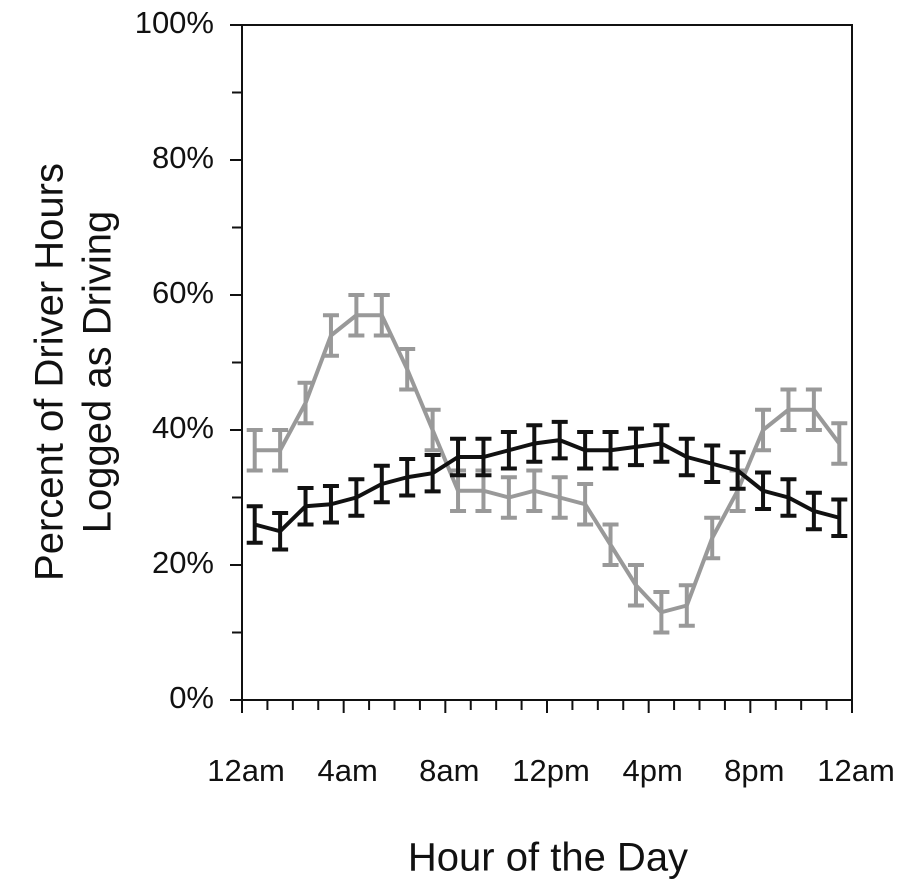  I want to click on series-line, so click(547, 486).